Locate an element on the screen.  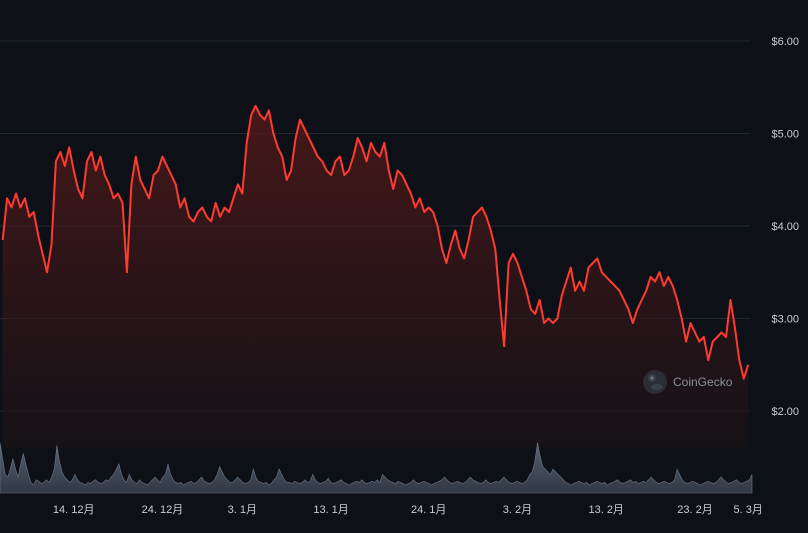
x-tick-label: 24. 12月 is located at coordinates (163, 510).